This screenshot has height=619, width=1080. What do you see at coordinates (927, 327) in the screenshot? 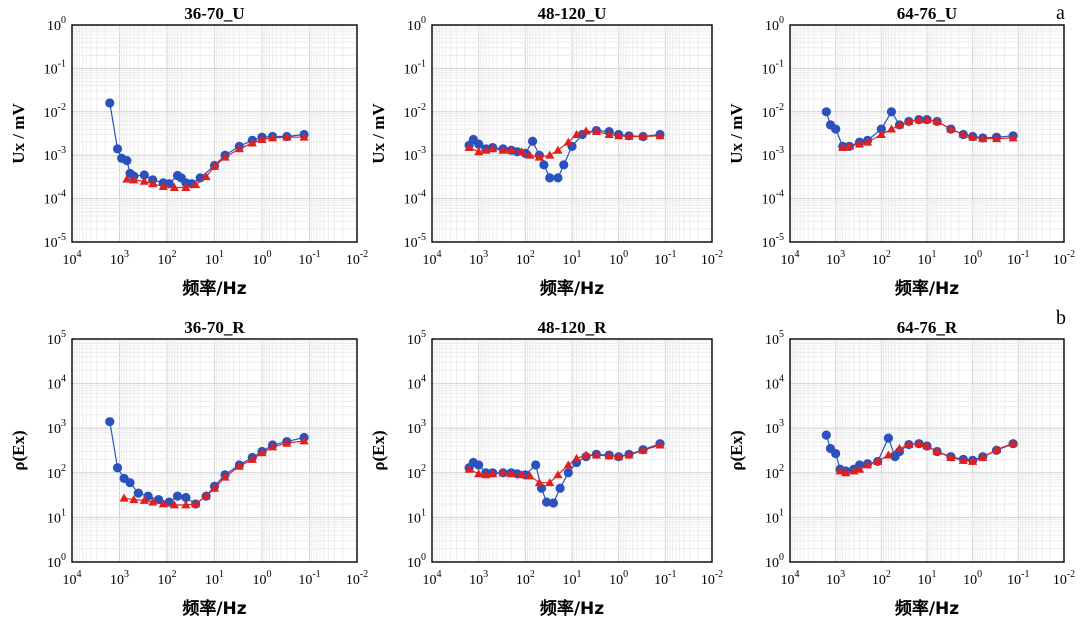
I see `chart-title: 64-76_R` at bounding box center [927, 327].